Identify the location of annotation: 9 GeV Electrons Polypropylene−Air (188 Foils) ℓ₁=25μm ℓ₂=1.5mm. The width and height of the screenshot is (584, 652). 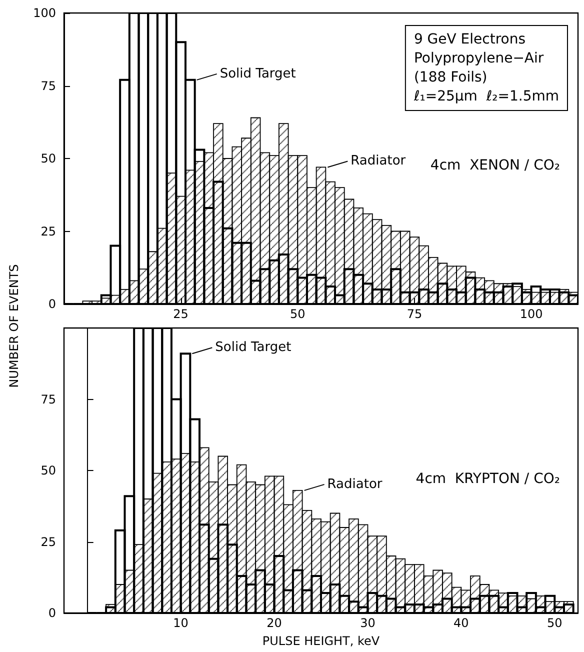
(486, 68).